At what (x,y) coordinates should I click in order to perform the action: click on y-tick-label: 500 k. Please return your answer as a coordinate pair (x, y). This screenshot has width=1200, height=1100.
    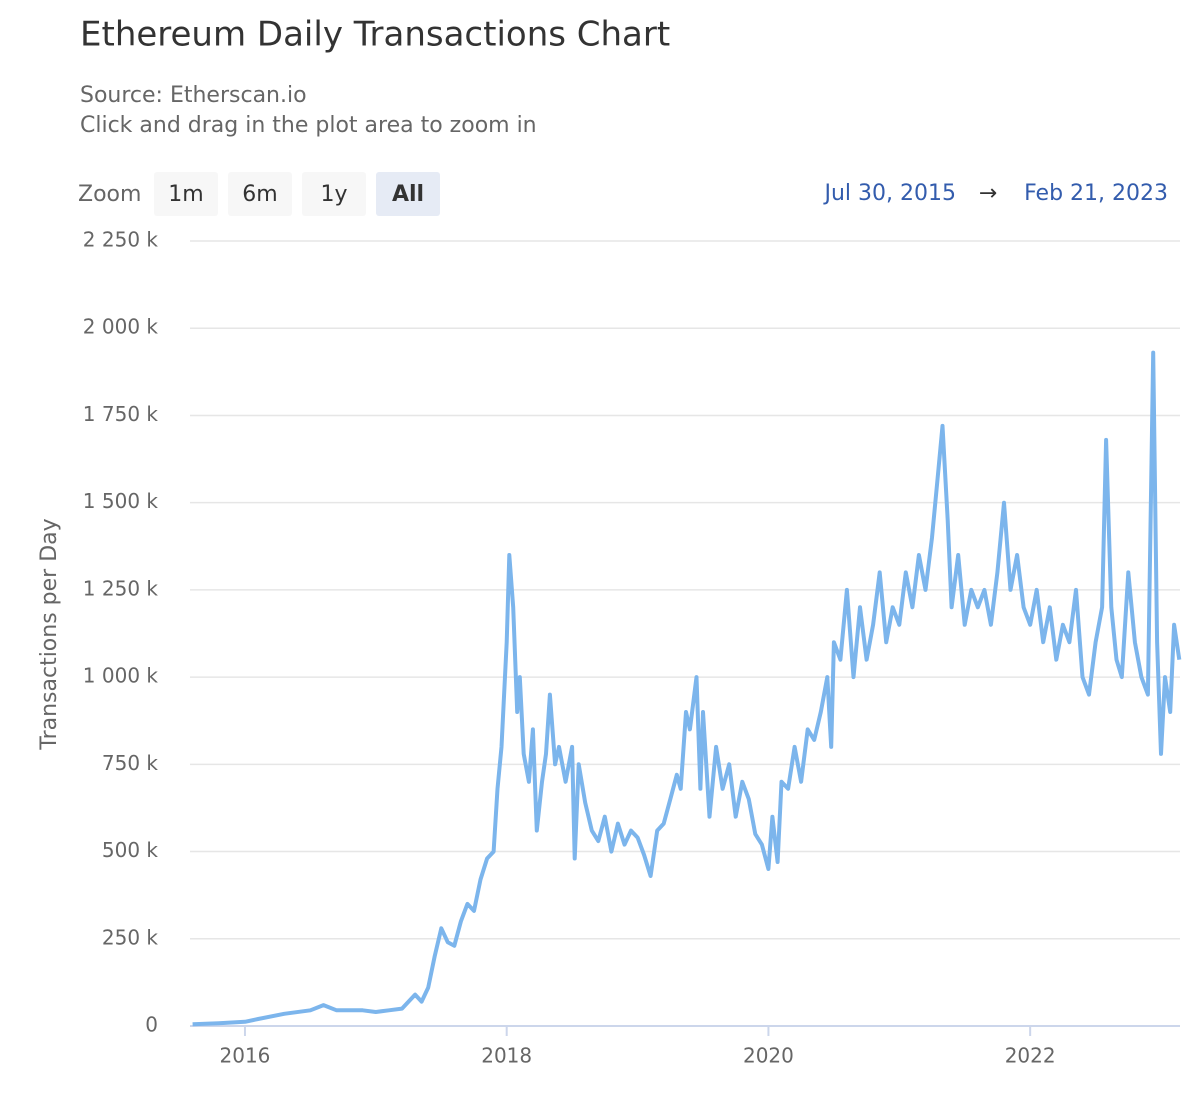
    Looking at the image, I should click on (130, 850).